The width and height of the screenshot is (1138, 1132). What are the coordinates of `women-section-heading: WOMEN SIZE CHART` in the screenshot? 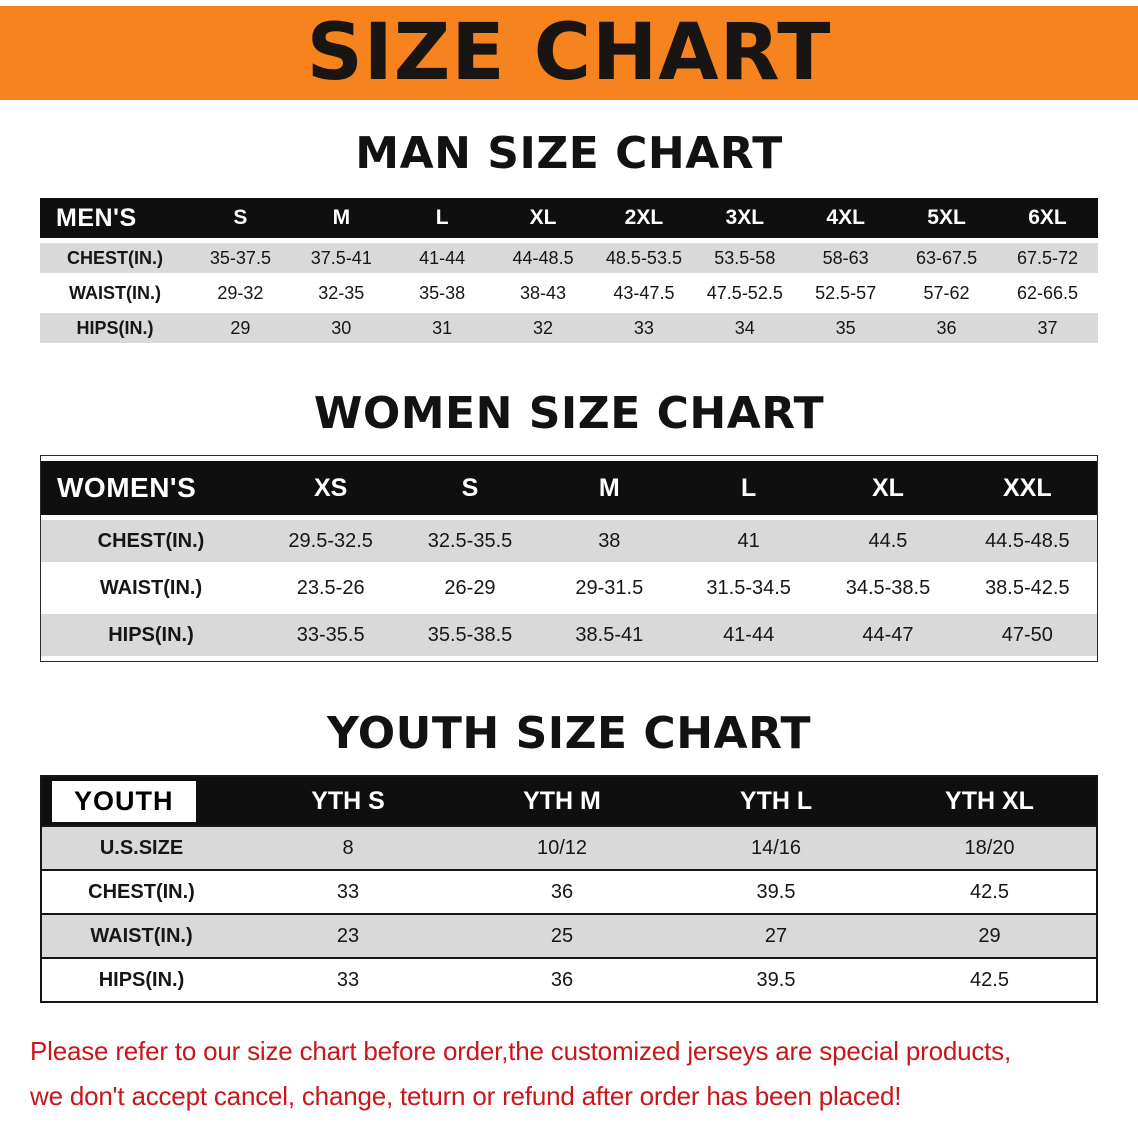 It's located at (569, 413).